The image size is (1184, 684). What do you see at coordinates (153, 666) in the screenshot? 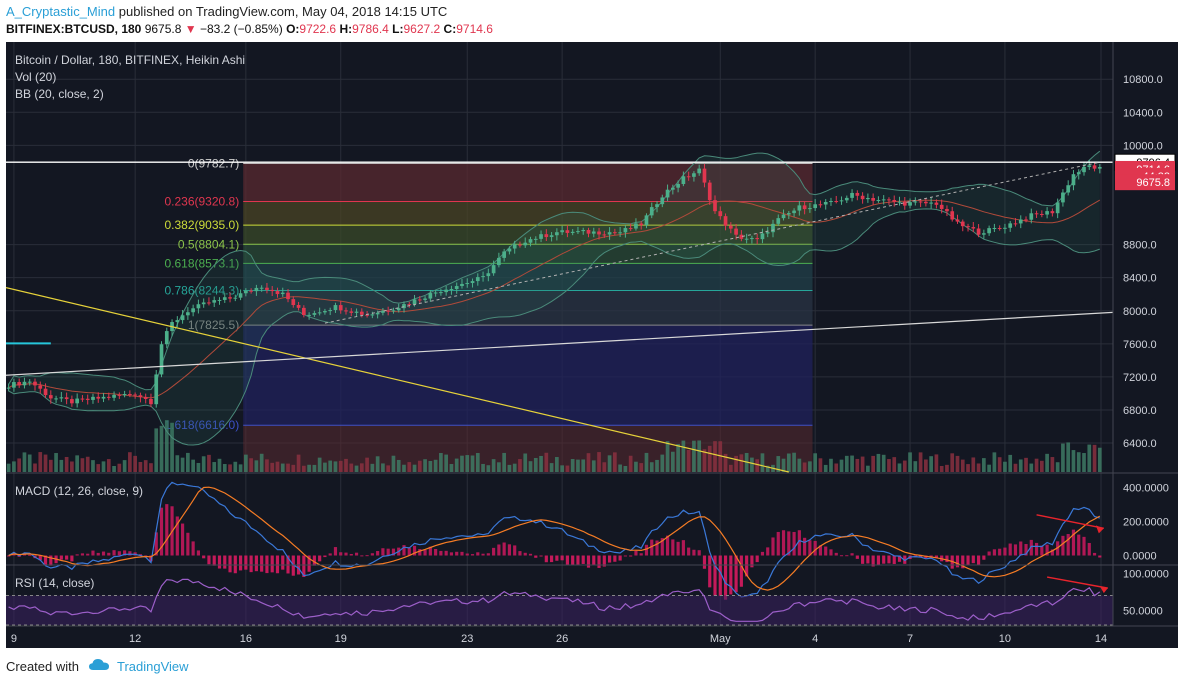
I see `tradingview-link: TradingView` at bounding box center [153, 666].